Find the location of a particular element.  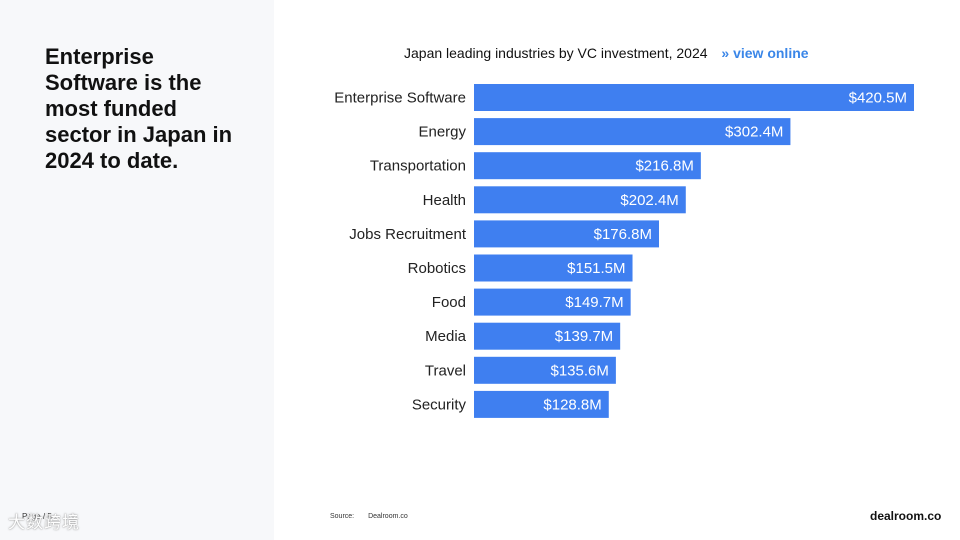

category-label: Travel is located at coordinates (445, 370).